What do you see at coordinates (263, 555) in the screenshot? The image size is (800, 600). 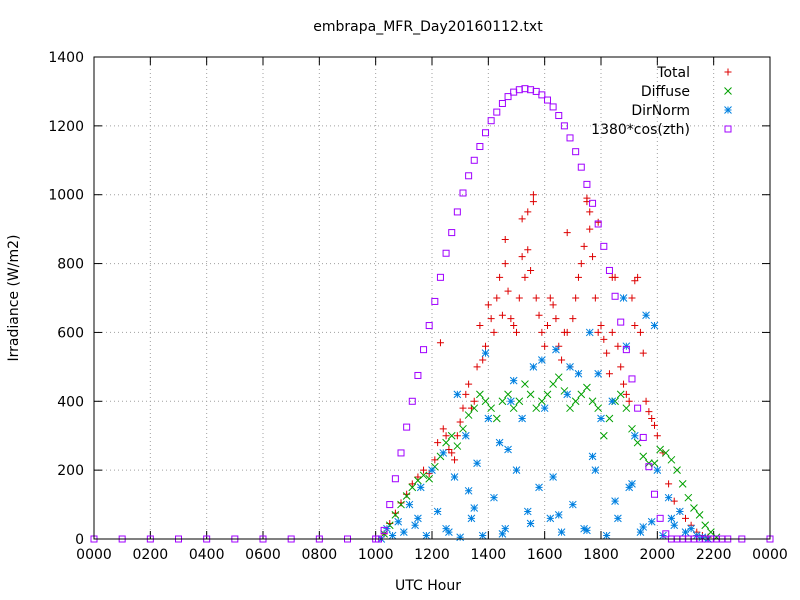 I see `x-tick-label: 0600` at bounding box center [263, 555].